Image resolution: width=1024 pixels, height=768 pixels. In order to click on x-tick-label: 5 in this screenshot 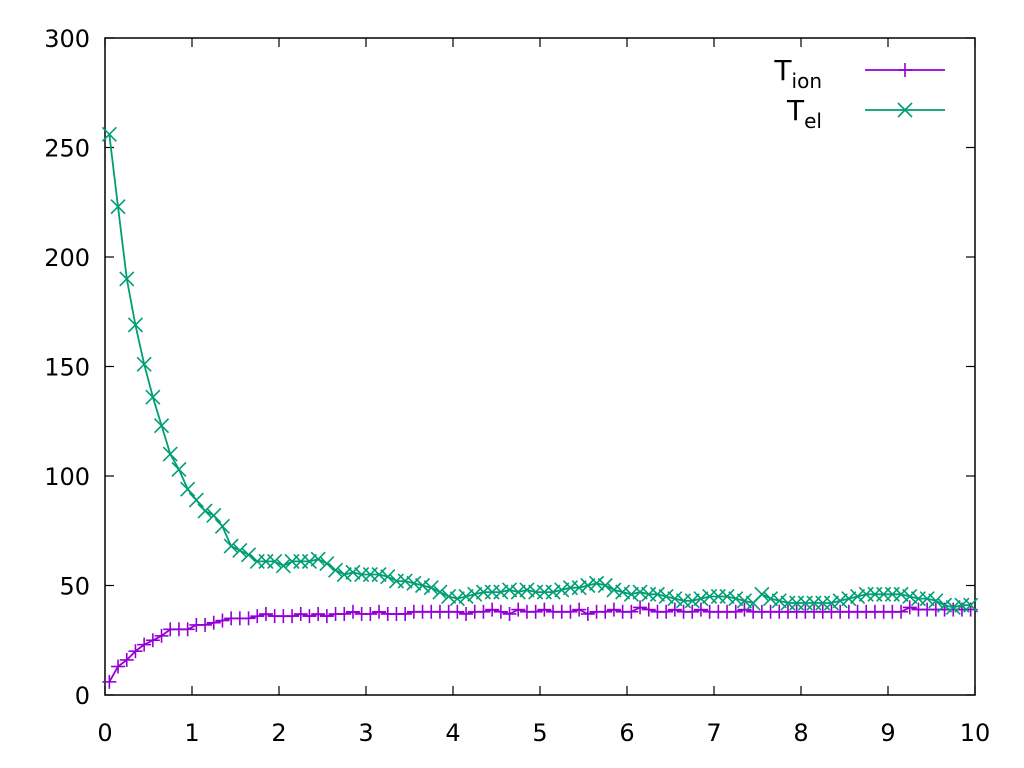, I will do `click(539, 733)`.